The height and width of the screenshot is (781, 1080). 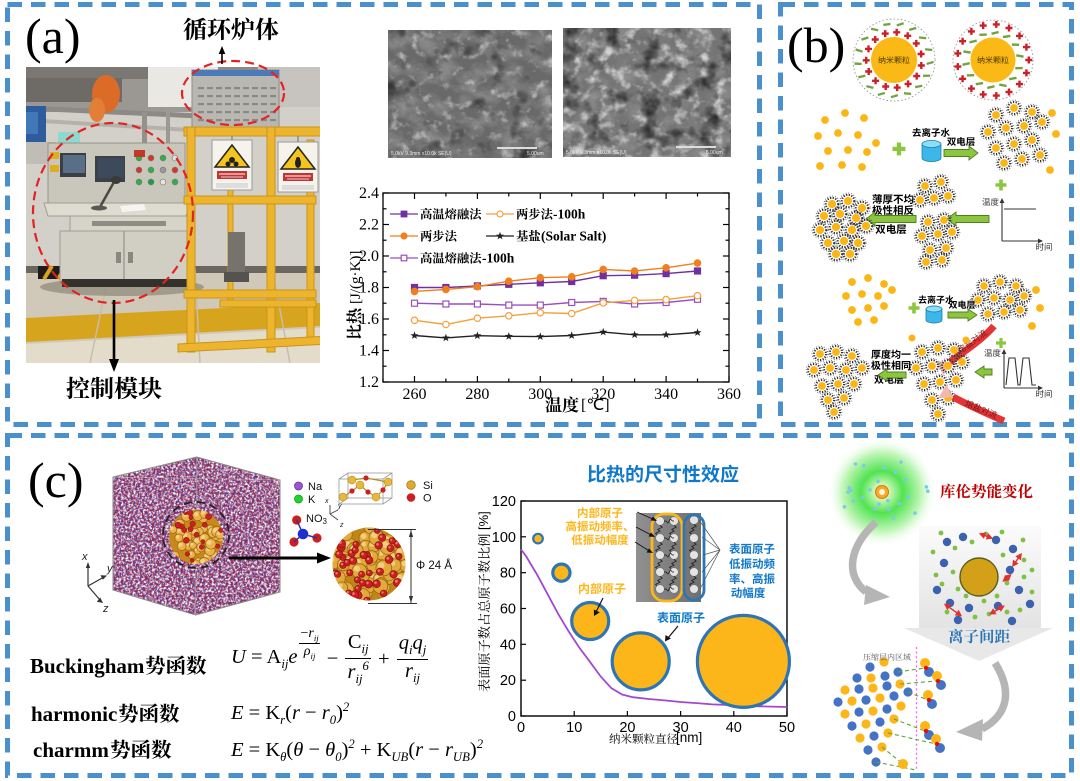 What do you see at coordinates (729, 394) in the screenshot?
I see `svg-text: 360` at bounding box center [729, 394].